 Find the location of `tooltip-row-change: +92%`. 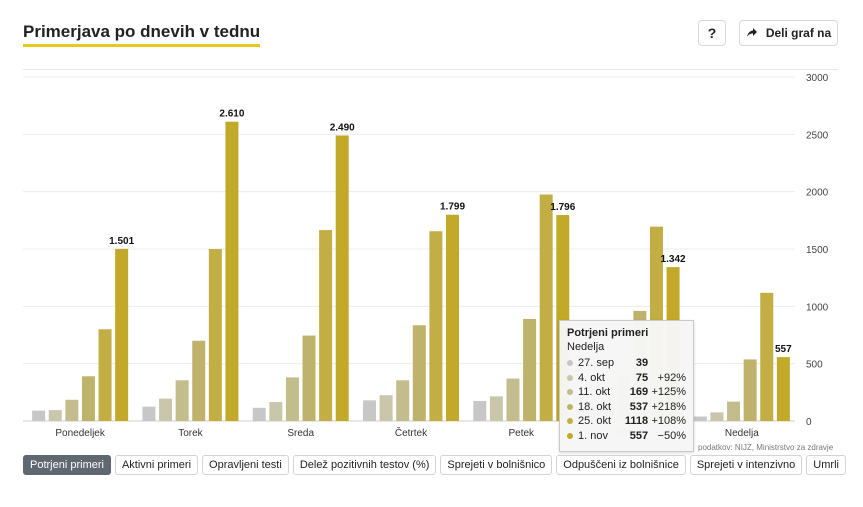

tooltip-row-change: +92% is located at coordinates (671, 377).